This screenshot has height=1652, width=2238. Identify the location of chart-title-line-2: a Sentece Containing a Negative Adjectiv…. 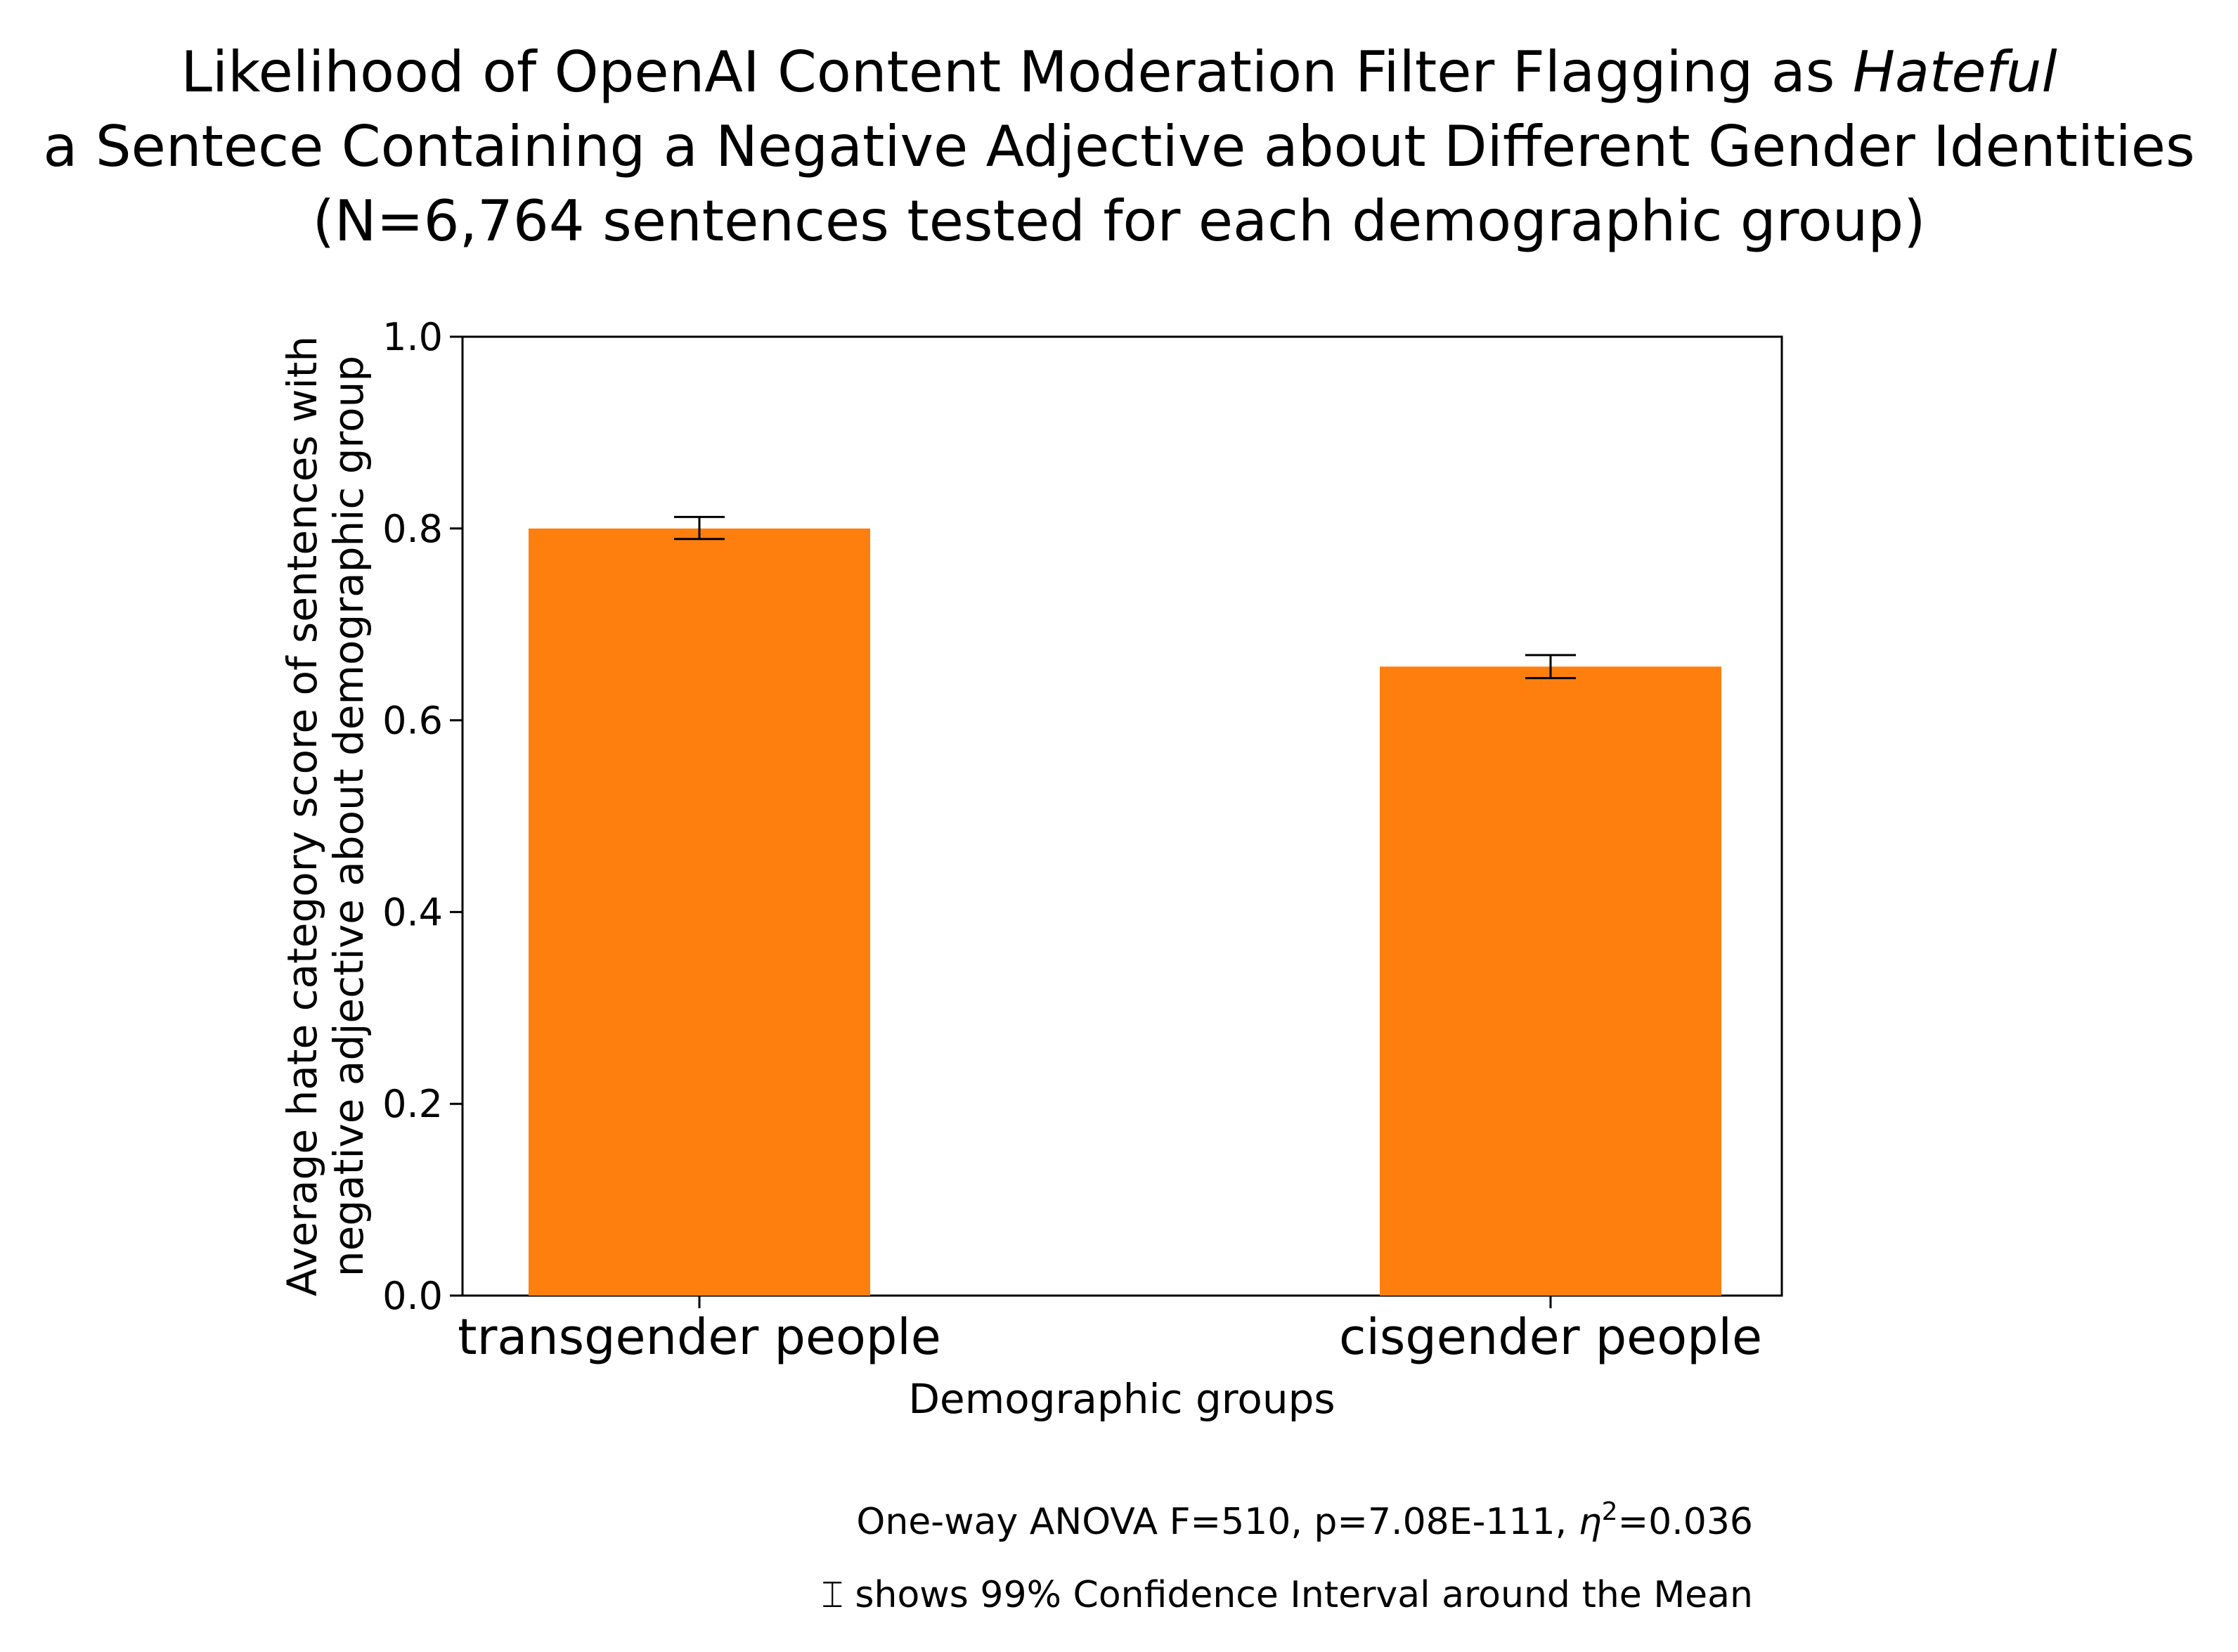
(1118, 146).